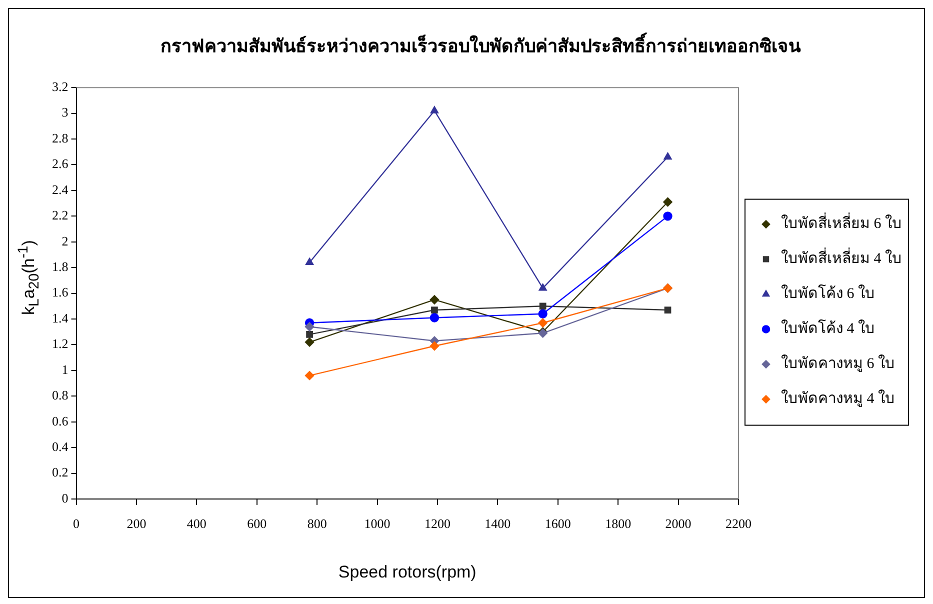  Describe the element at coordinates (60, 318) in the screenshot. I see `y-tick-label: 1.4` at that location.